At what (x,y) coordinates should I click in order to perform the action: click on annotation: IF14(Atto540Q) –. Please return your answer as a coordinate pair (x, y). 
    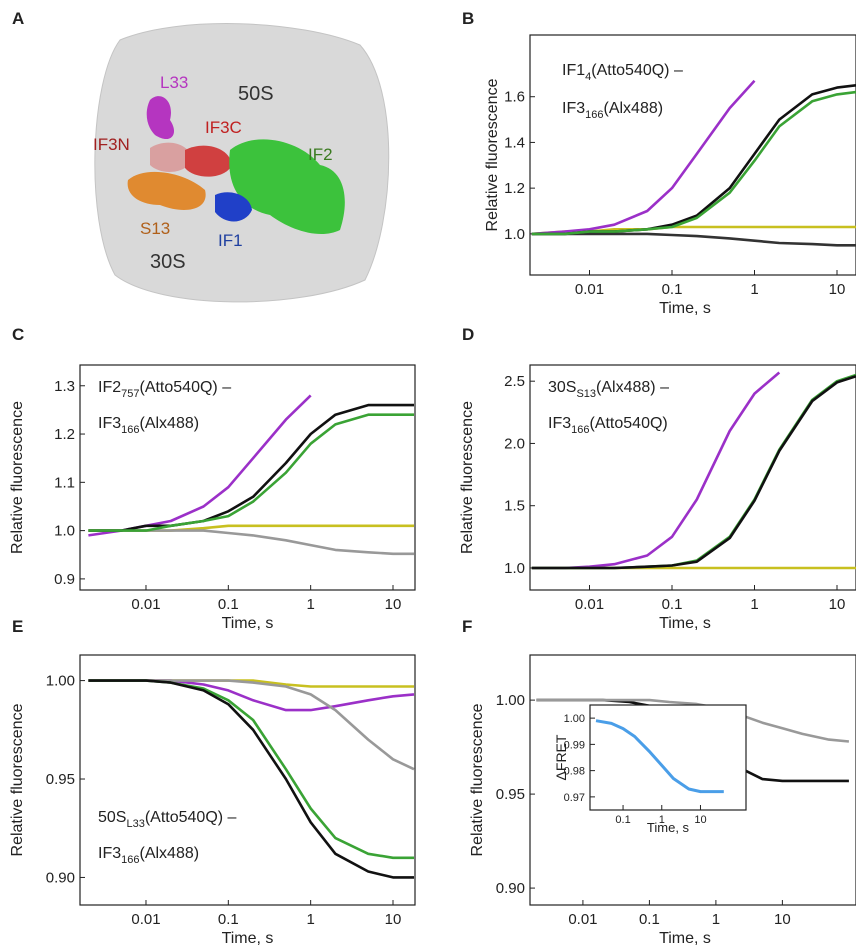
    Looking at the image, I should click on (622, 72).